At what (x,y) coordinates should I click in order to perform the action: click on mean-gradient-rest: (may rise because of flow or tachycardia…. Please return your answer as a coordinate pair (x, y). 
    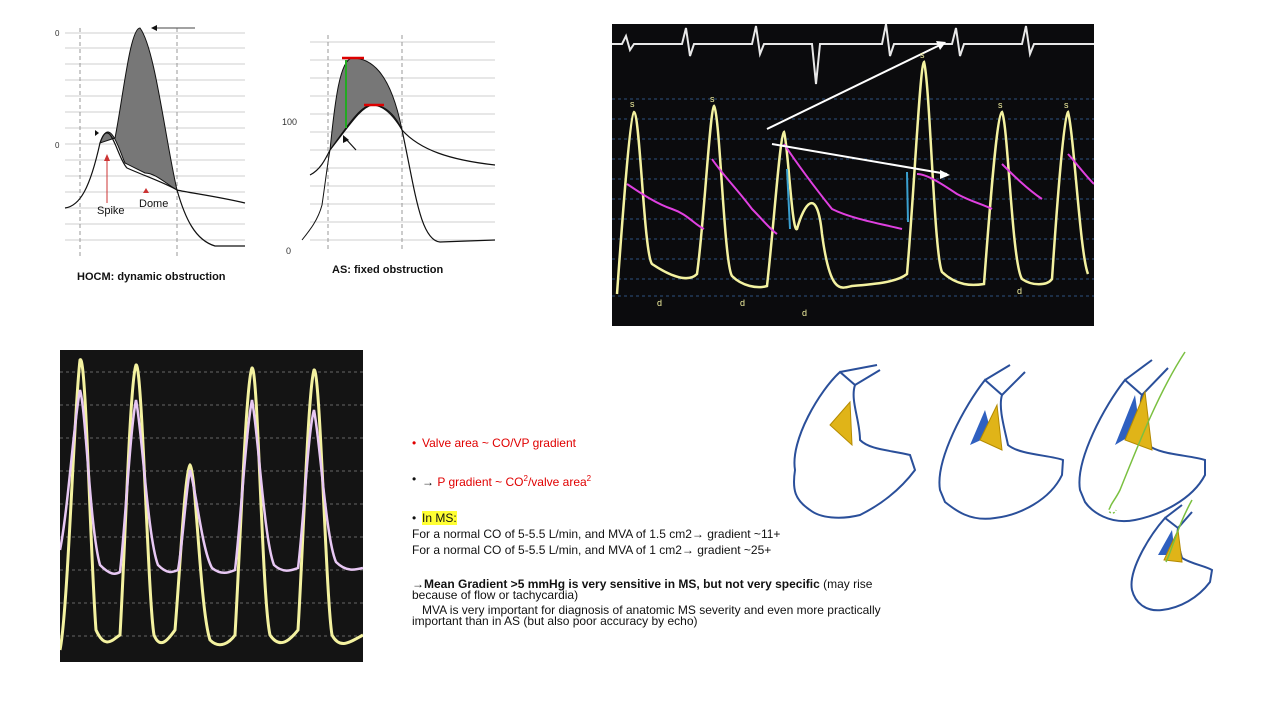
    Looking at the image, I should click on (642, 589).